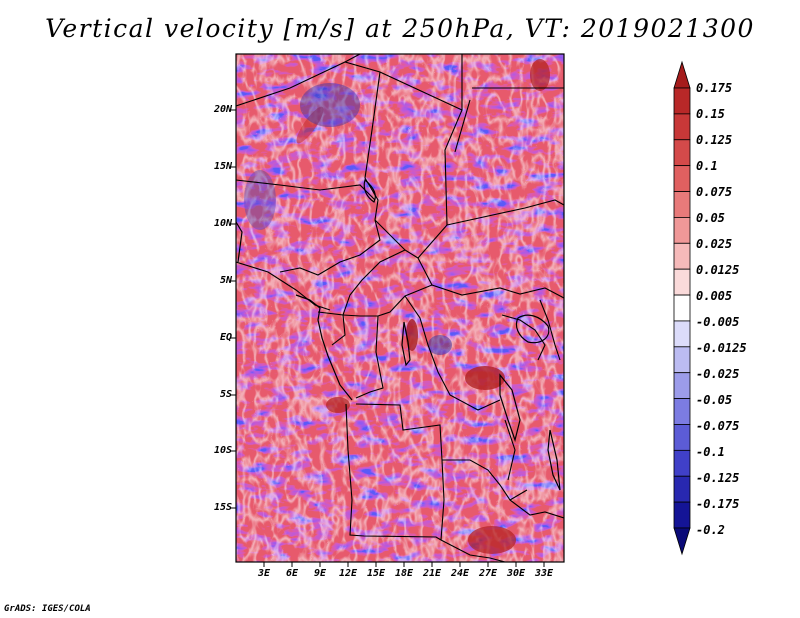 This screenshot has height=618, width=800. I want to click on lat-label-5s: 5S, so click(225, 394).